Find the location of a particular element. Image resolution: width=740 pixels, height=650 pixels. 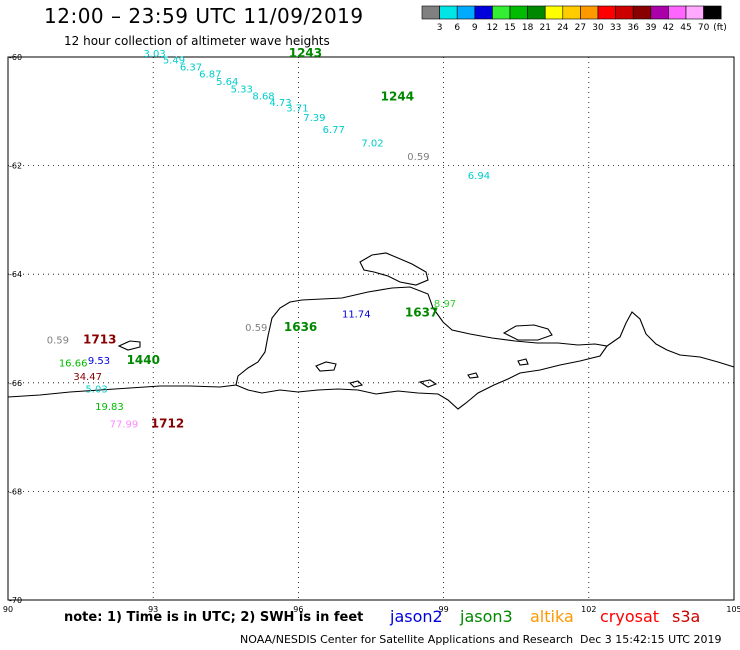

wave-height-label: 6.37 is located at coordinates (191, 68).